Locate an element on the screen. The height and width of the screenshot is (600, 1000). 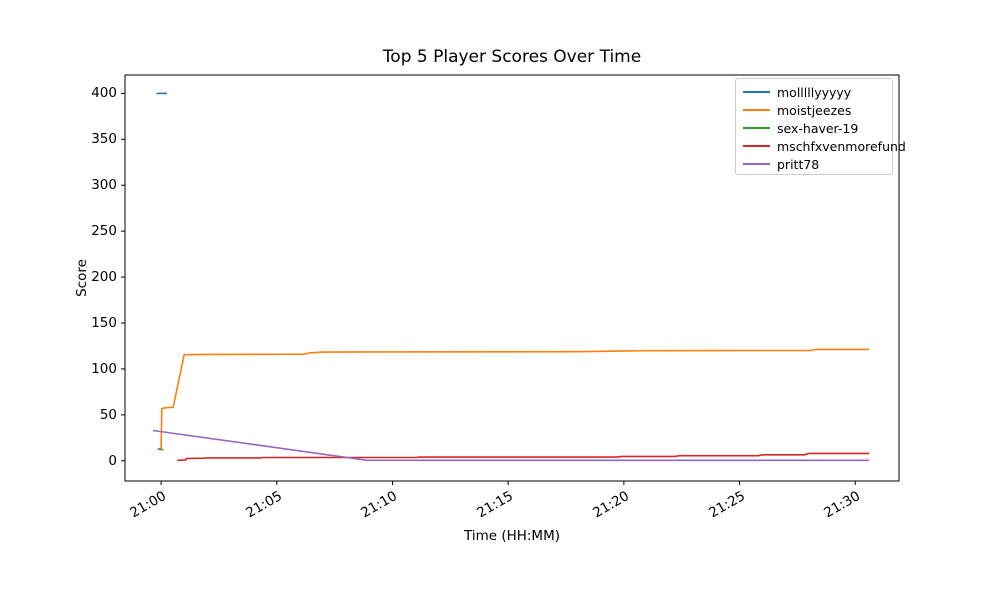
legend-label: mschfxvenmorefund is located at coordinates (841, 146).